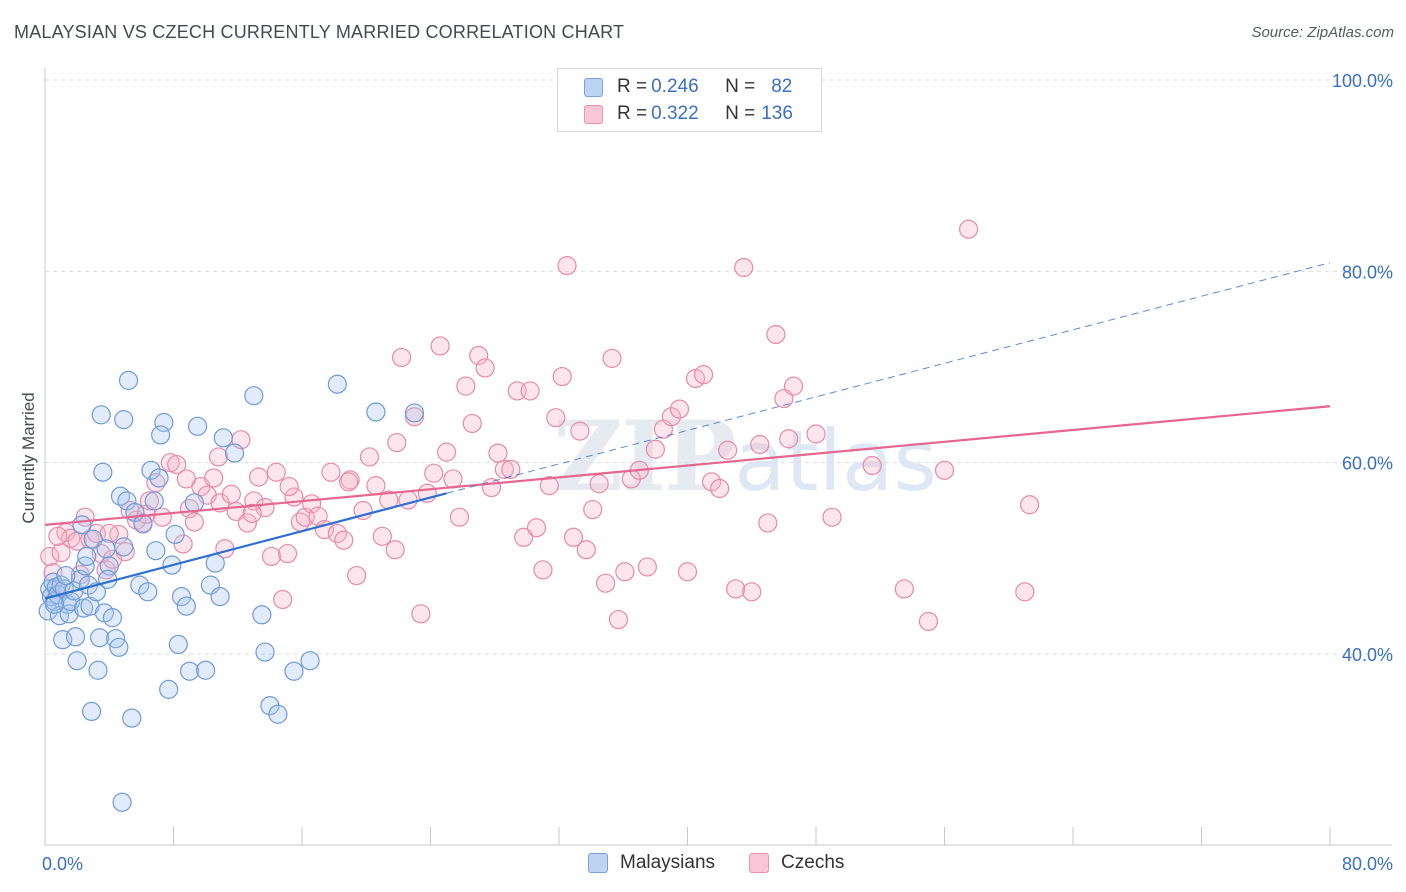 The width and height of the screenshot is (1406, 892). Describe the element at coordinates (1367, 655) in the screenshot. I see `y-tick-label: 40.0%` at that location.